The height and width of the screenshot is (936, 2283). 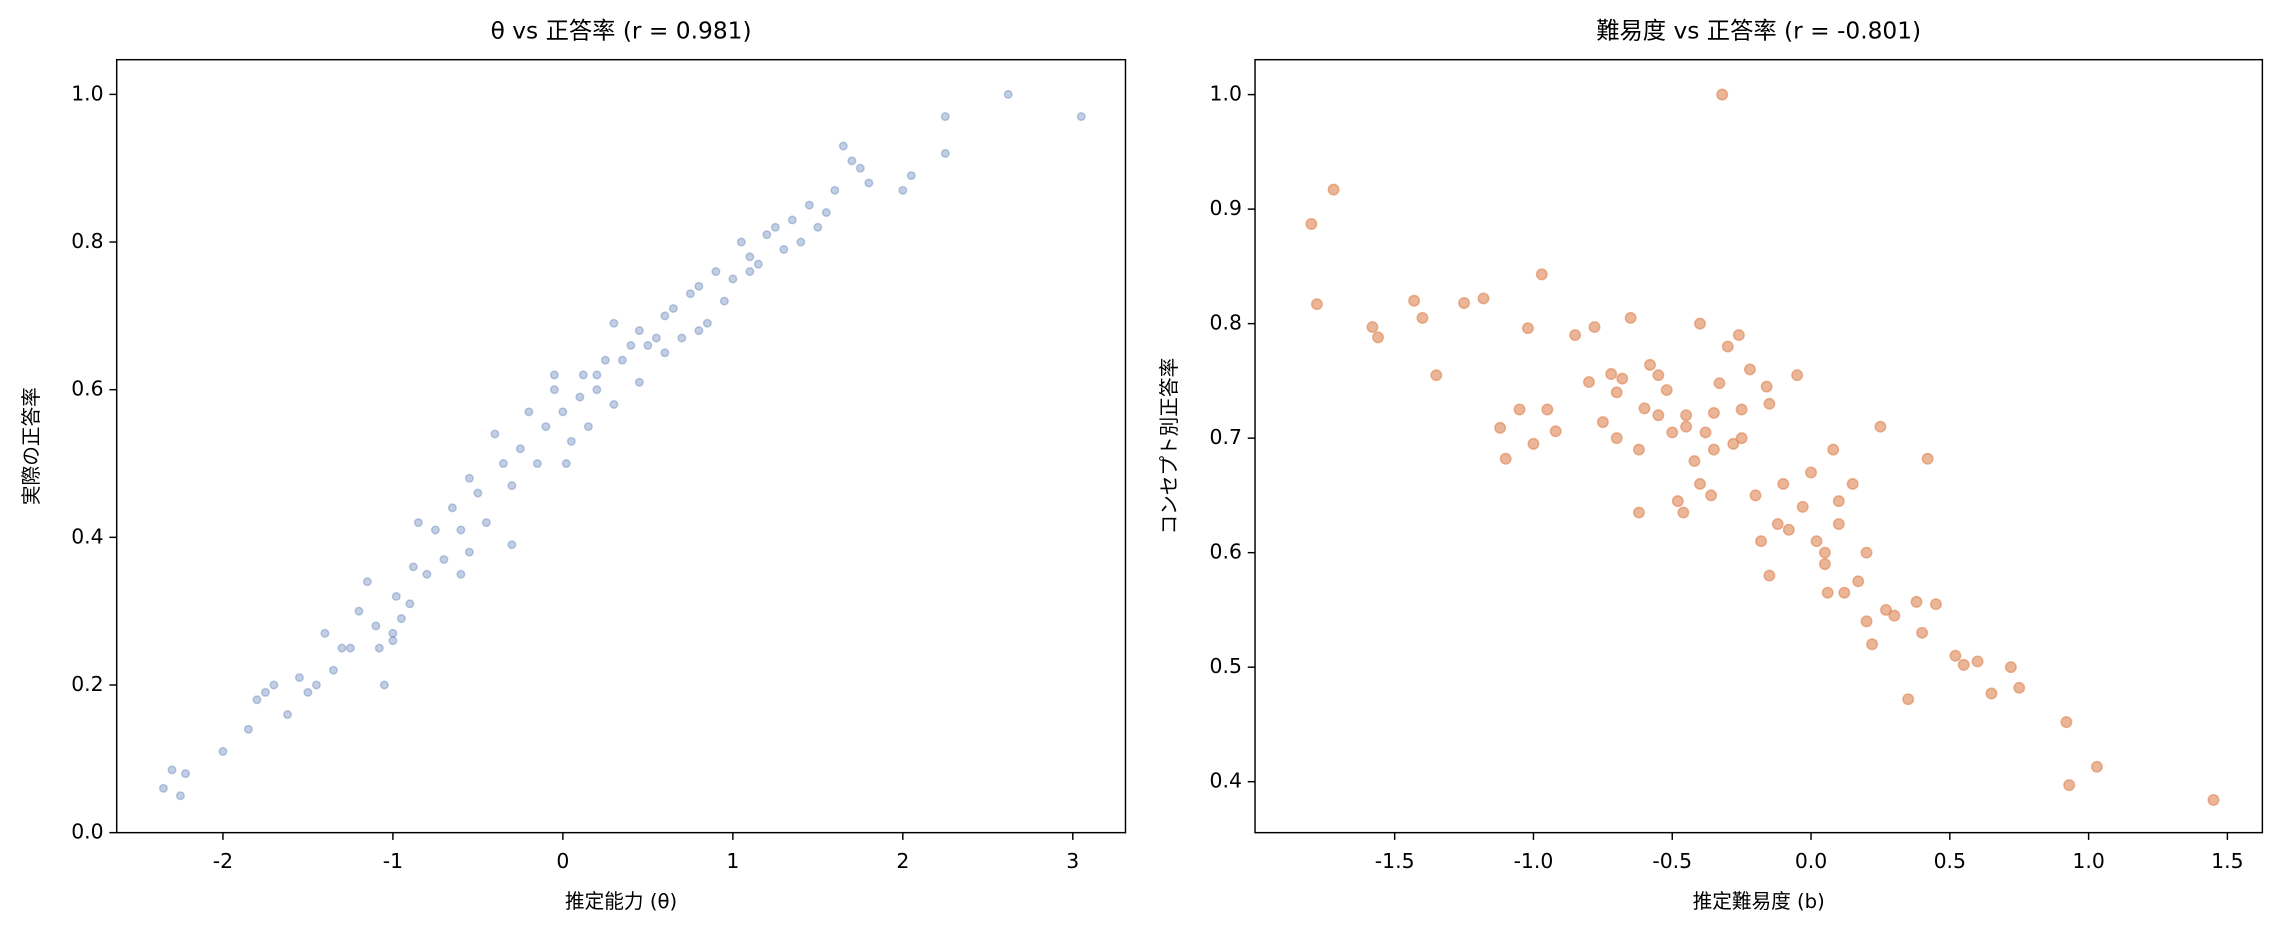 What do you see at coordinates (87, 93) in the screenshot?
I see `y-tick-label: 1.0` at bounding box center [87, 93].